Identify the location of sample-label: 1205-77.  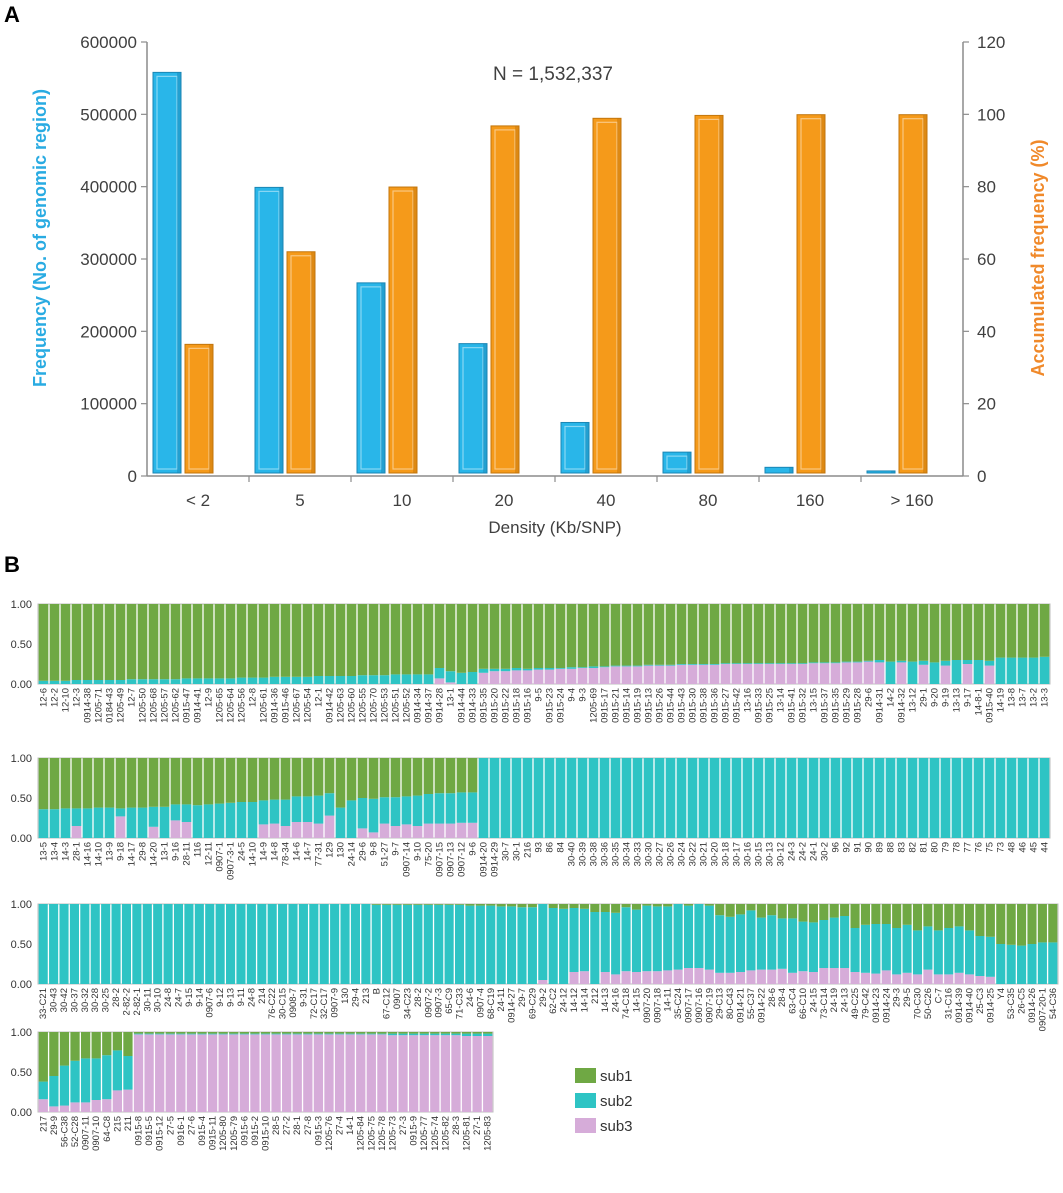
(424, 1133).